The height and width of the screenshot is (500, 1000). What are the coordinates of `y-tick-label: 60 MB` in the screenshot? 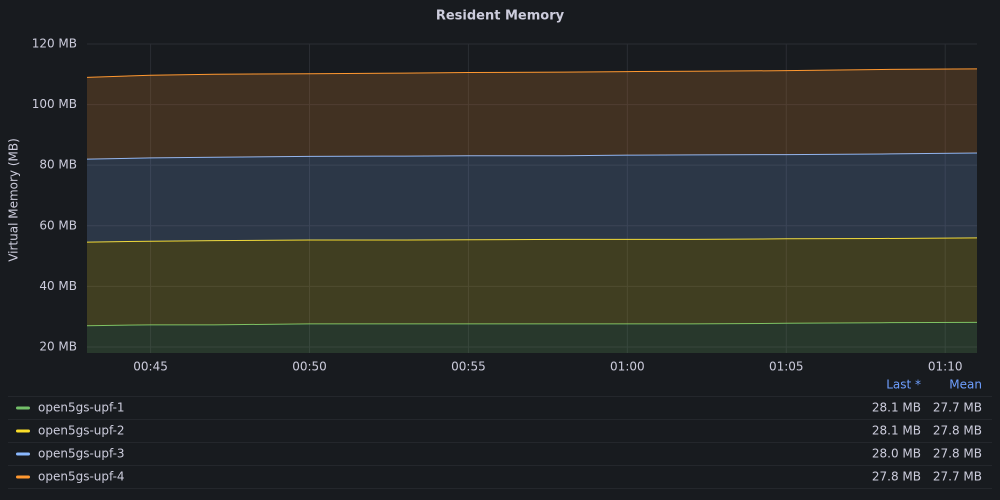 It's located at (58, 225).